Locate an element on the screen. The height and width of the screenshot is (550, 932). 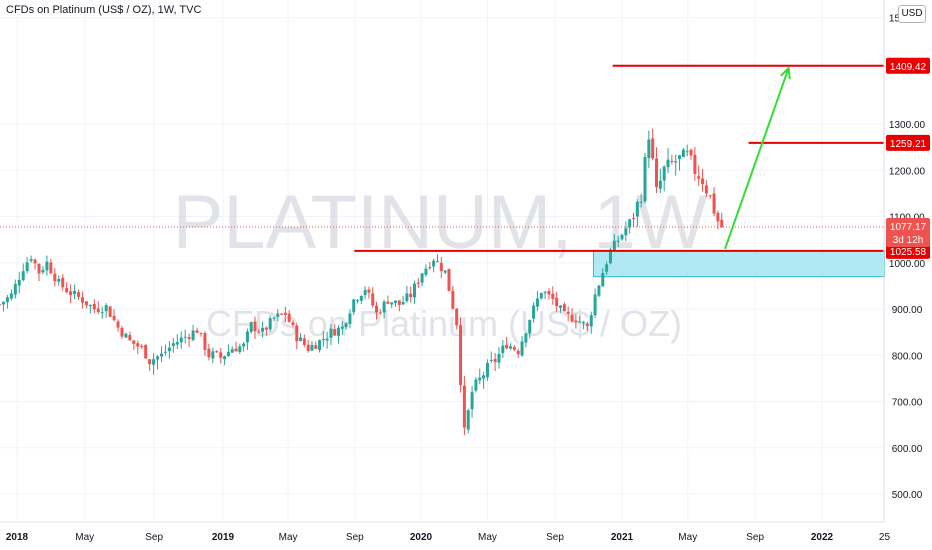
last-price-label: 1077.17 is located at coordinates (908, 227).